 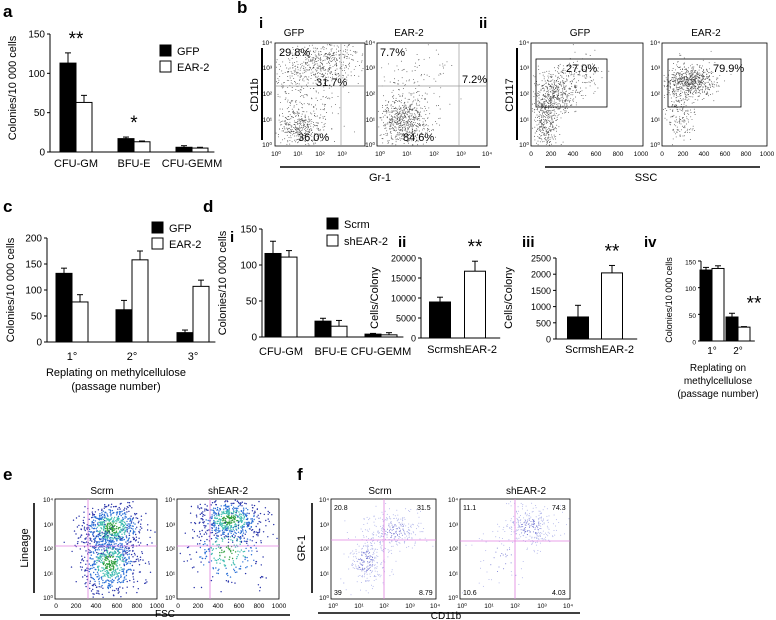 I want to click on d-iii-category-label: shEAR-2, so click(x=612, y=350).